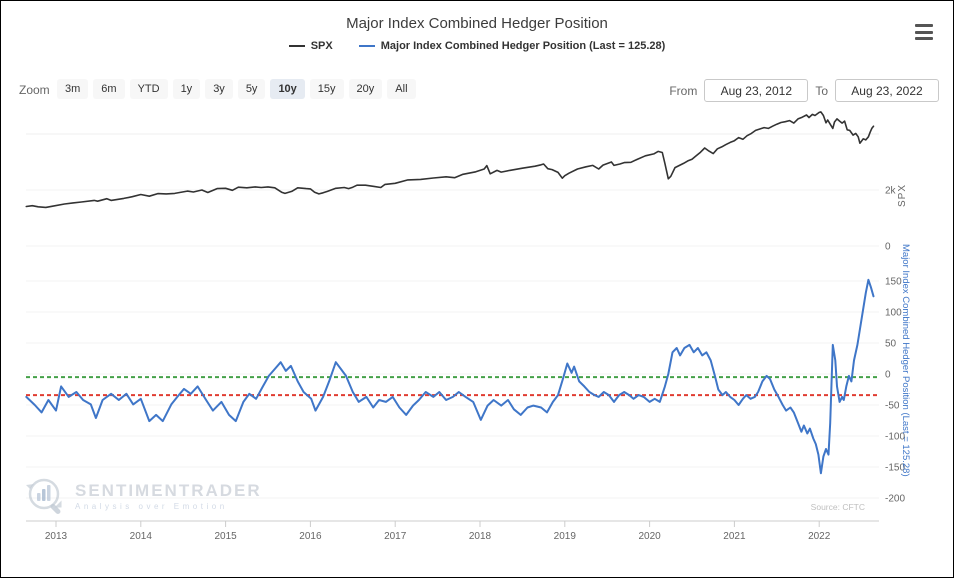 The width and height of the screenshot is (954, 578). What do you see at coordinates (225, 536) in the screenshot?
I see `x-tick-label: 2015` at bounding box center [225, 536].